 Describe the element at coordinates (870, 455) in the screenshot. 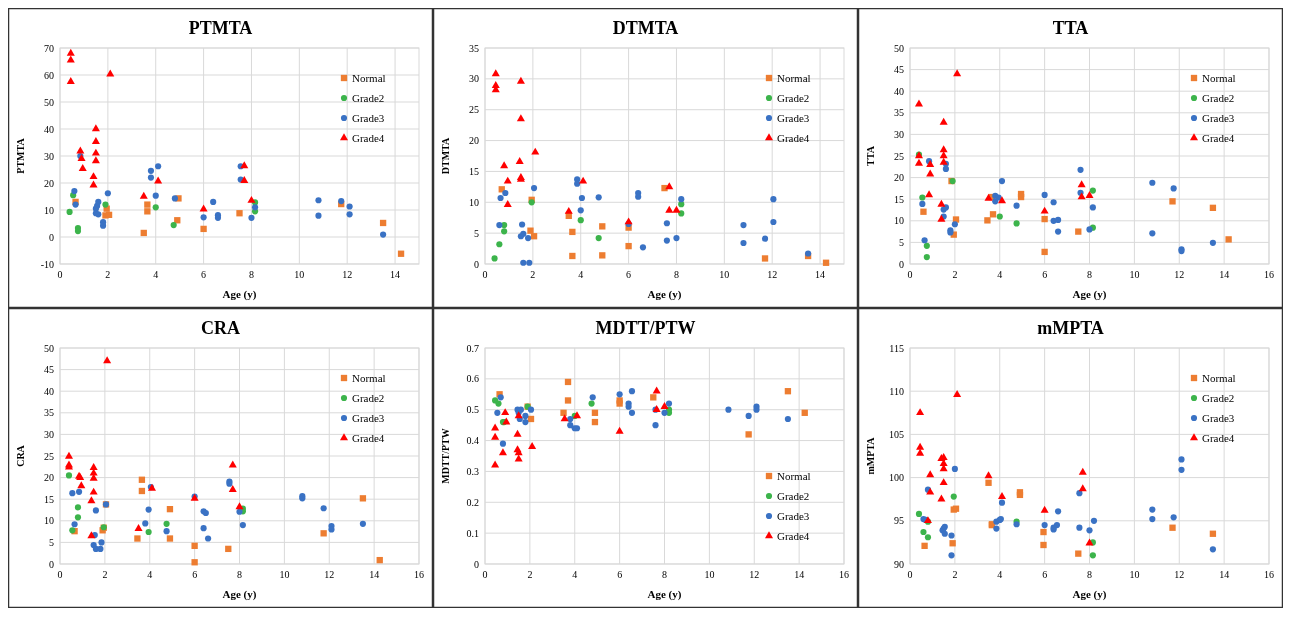

I see `y-axis-title: mMPTA` at that location.